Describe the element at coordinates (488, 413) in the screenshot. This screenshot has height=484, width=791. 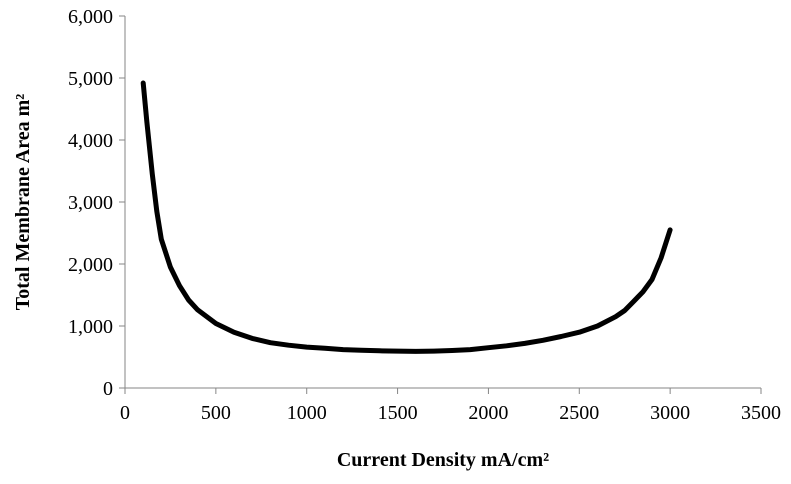
I see `x-tick-label: 2000` at that location.